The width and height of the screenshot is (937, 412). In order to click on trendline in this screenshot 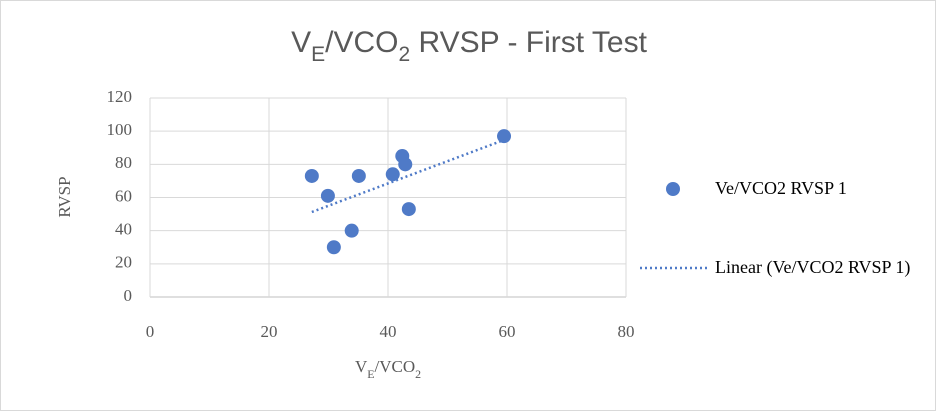, I will do `click(408, 176)`.